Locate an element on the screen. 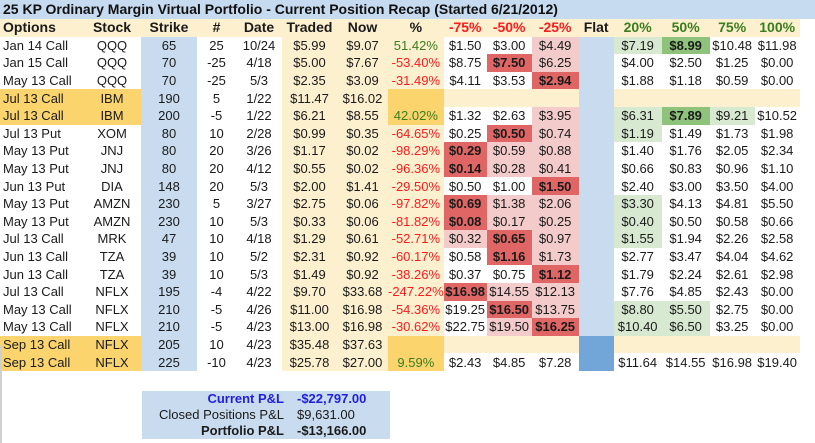  plus75-cell: $3.50 is located at coordinates (732, 186).